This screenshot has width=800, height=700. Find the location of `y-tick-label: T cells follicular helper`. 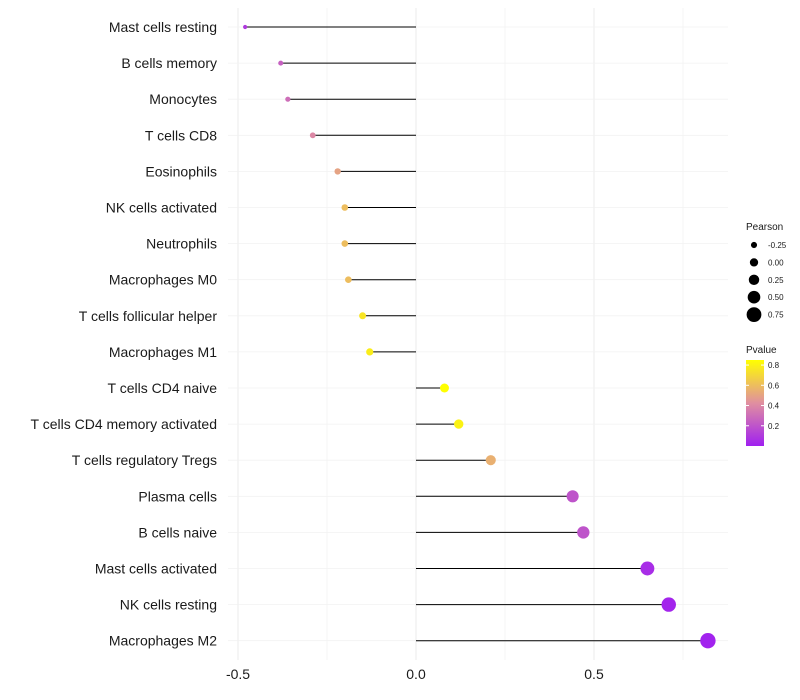

y-tick-label: T cells follicular helper is located at coordinates (148, 316).